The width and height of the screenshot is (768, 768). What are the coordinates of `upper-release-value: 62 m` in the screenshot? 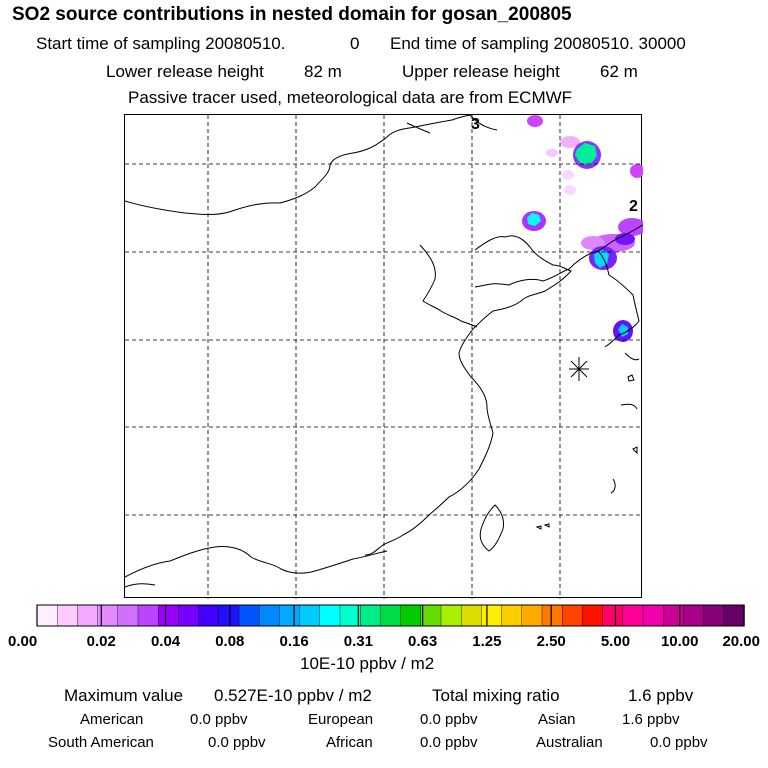 It's located at (619, 71).